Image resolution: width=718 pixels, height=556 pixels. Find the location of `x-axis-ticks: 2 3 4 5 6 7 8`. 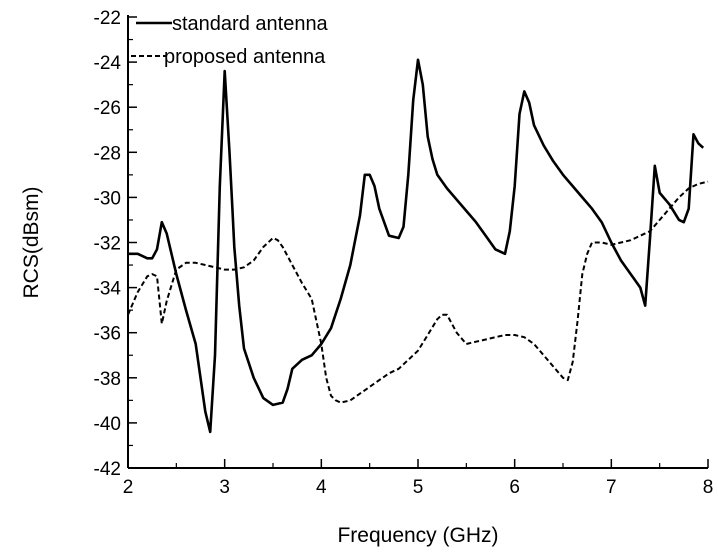

x-axis-ticks: 2 3 4 5 6 7 8 is located at coordinates (418, 478).